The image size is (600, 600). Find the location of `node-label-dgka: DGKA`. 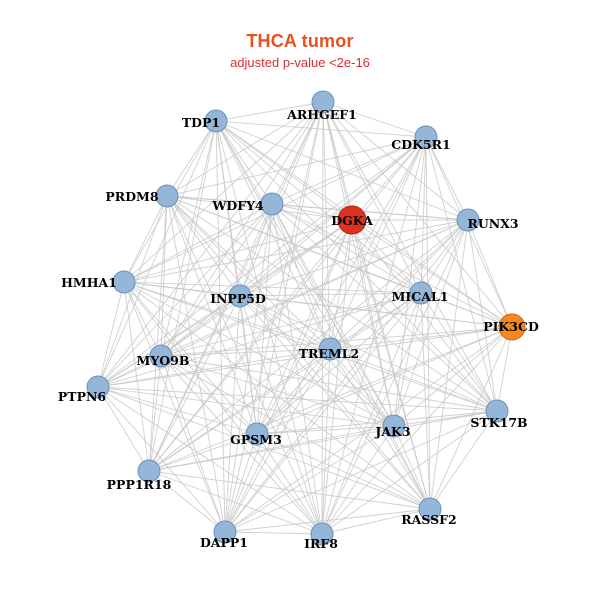

node-label-dgka: DGKA is located at coordinates (352, 220).